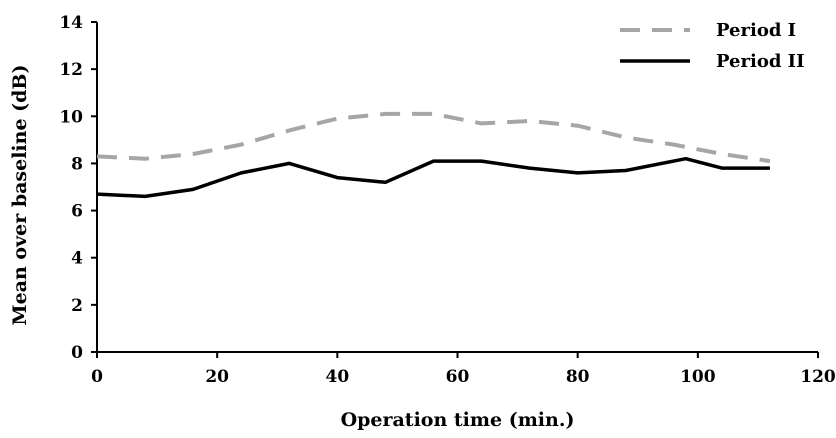  Describe the element at coordinates (71, 23) in the screenshot. I see `y-tick-label: 14` at that location.